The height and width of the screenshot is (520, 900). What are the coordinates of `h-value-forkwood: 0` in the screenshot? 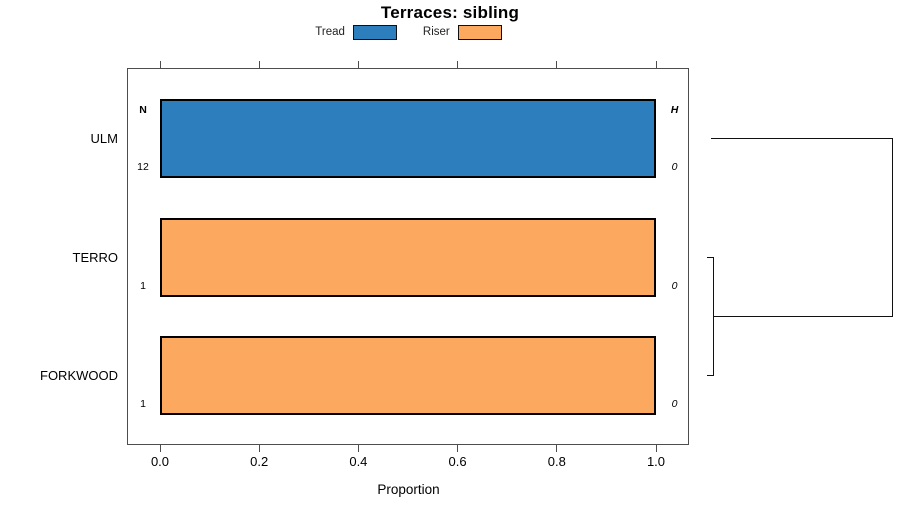 It's located at (674, 404).